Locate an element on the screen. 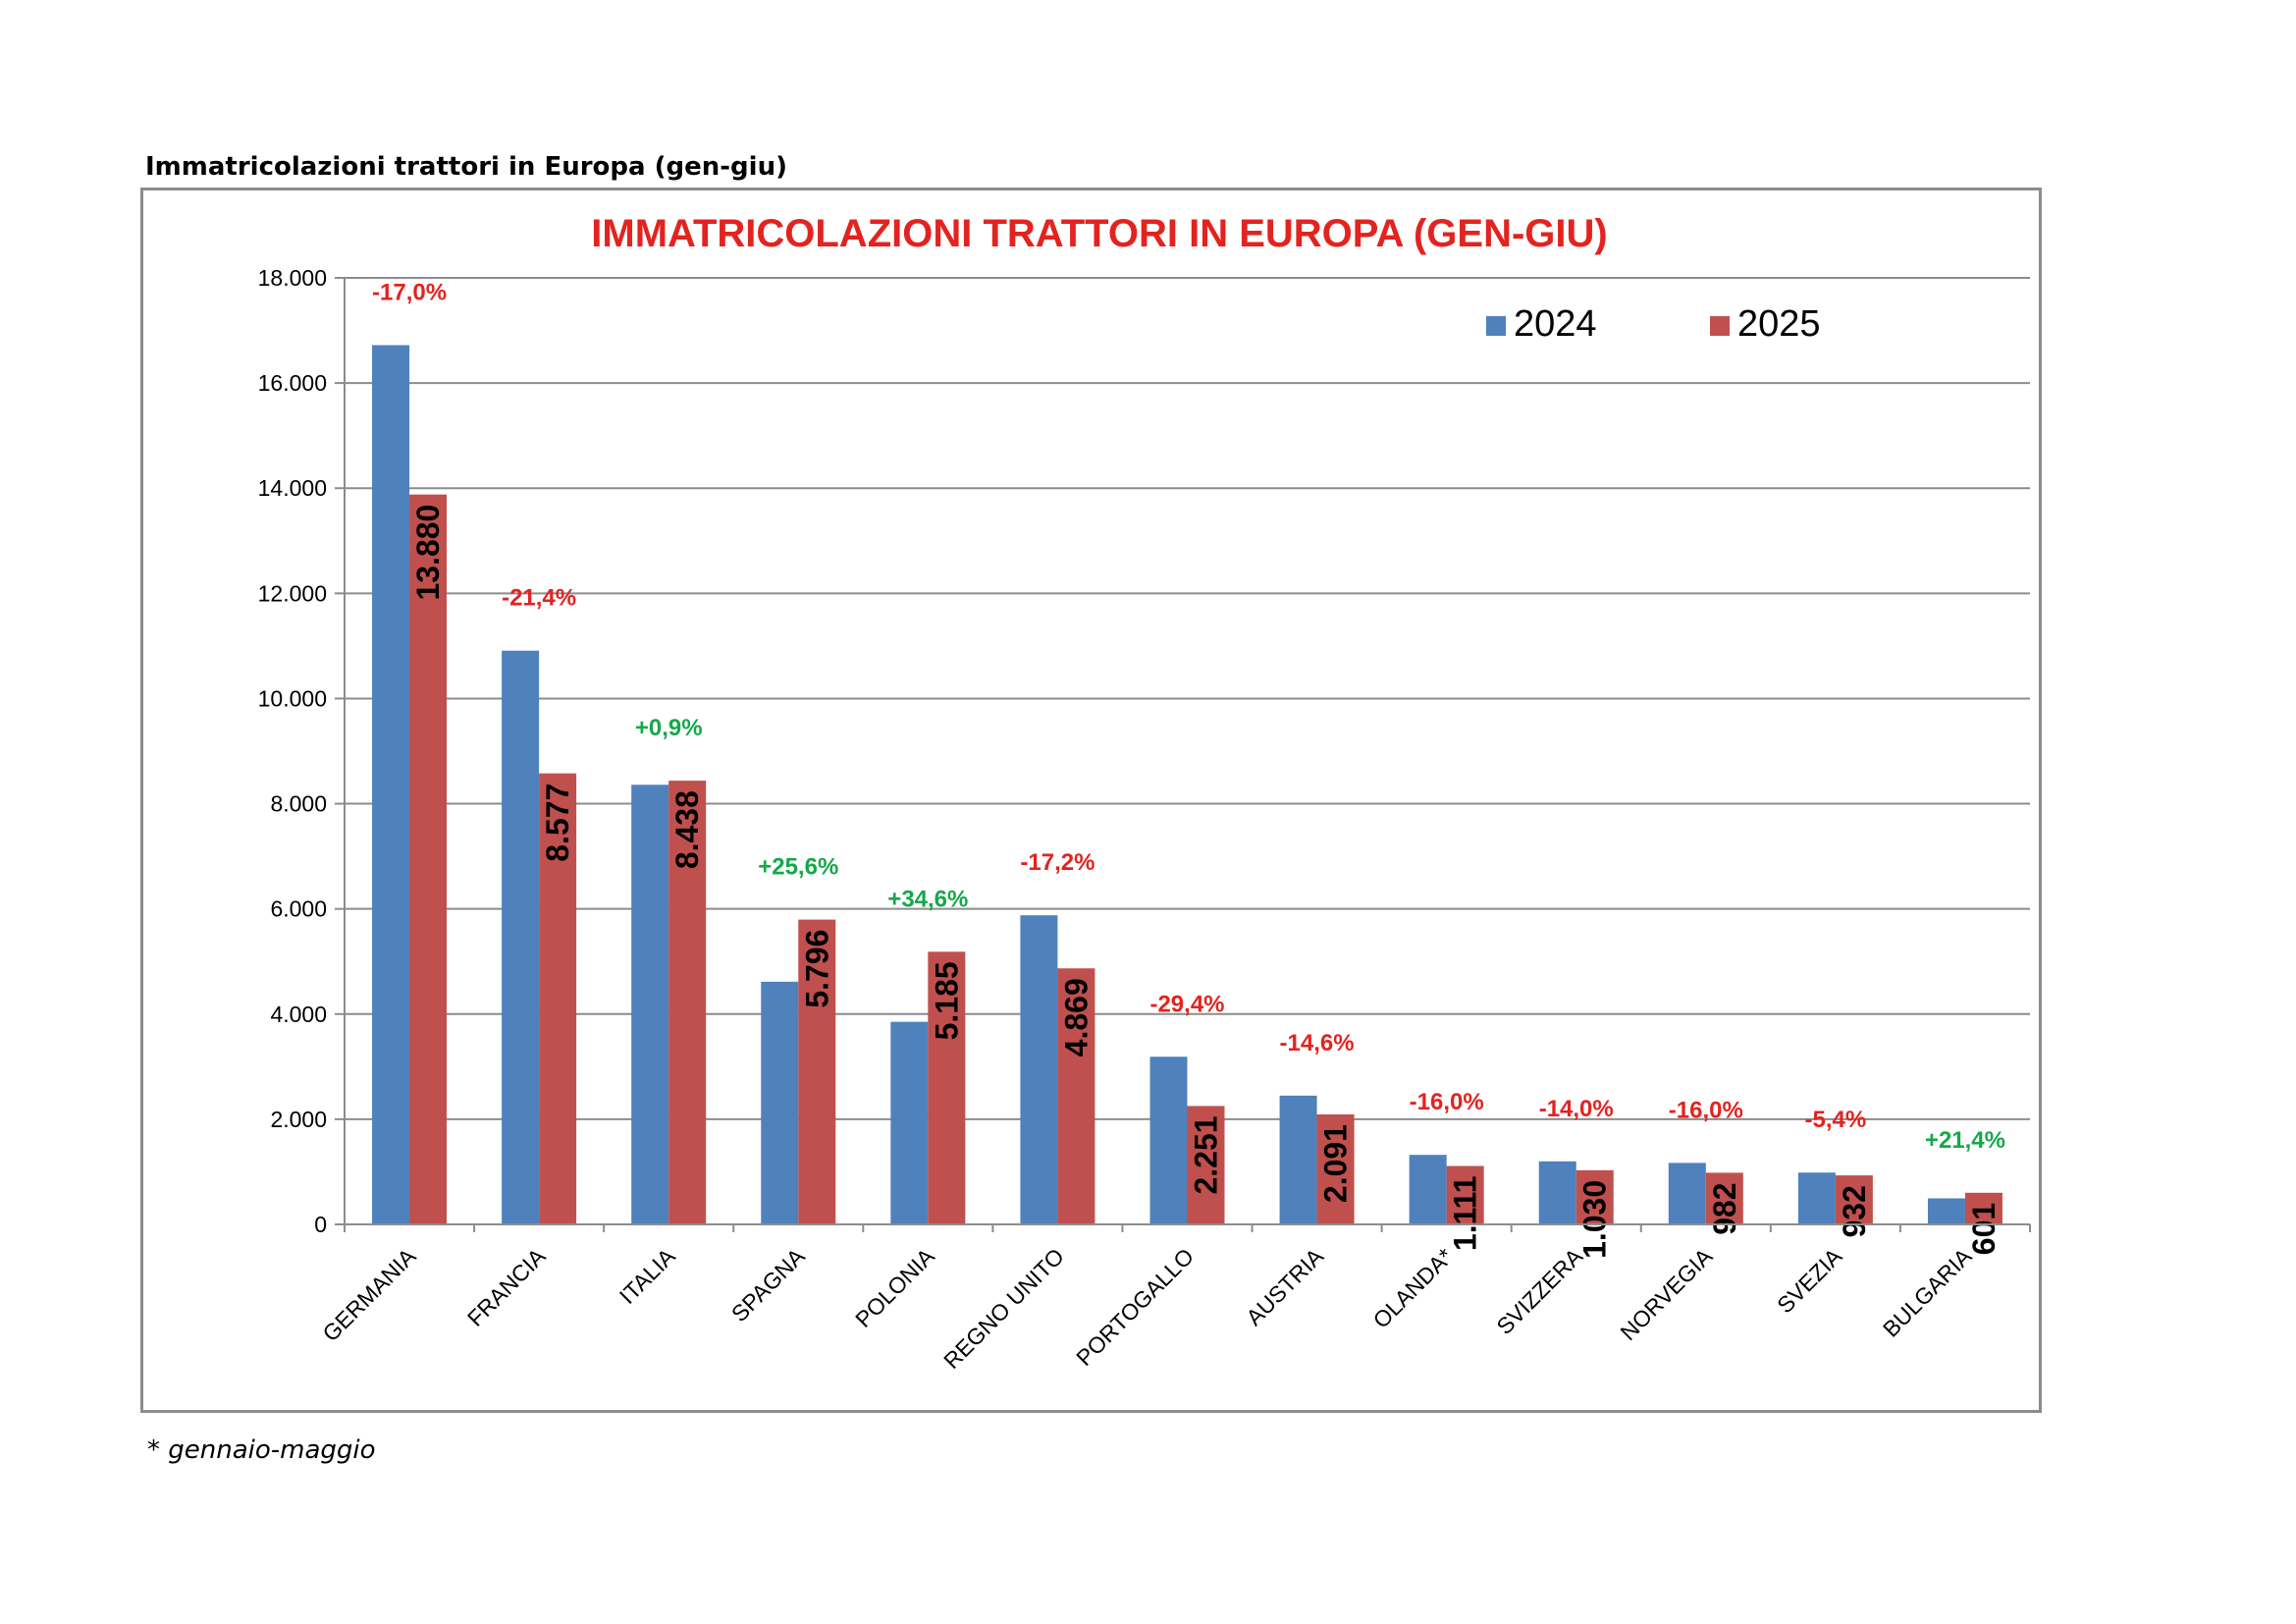 The width and height of the screenshot is (2296, 1624). data-label-2025: 601 is located at coordinates (1984, 1229).